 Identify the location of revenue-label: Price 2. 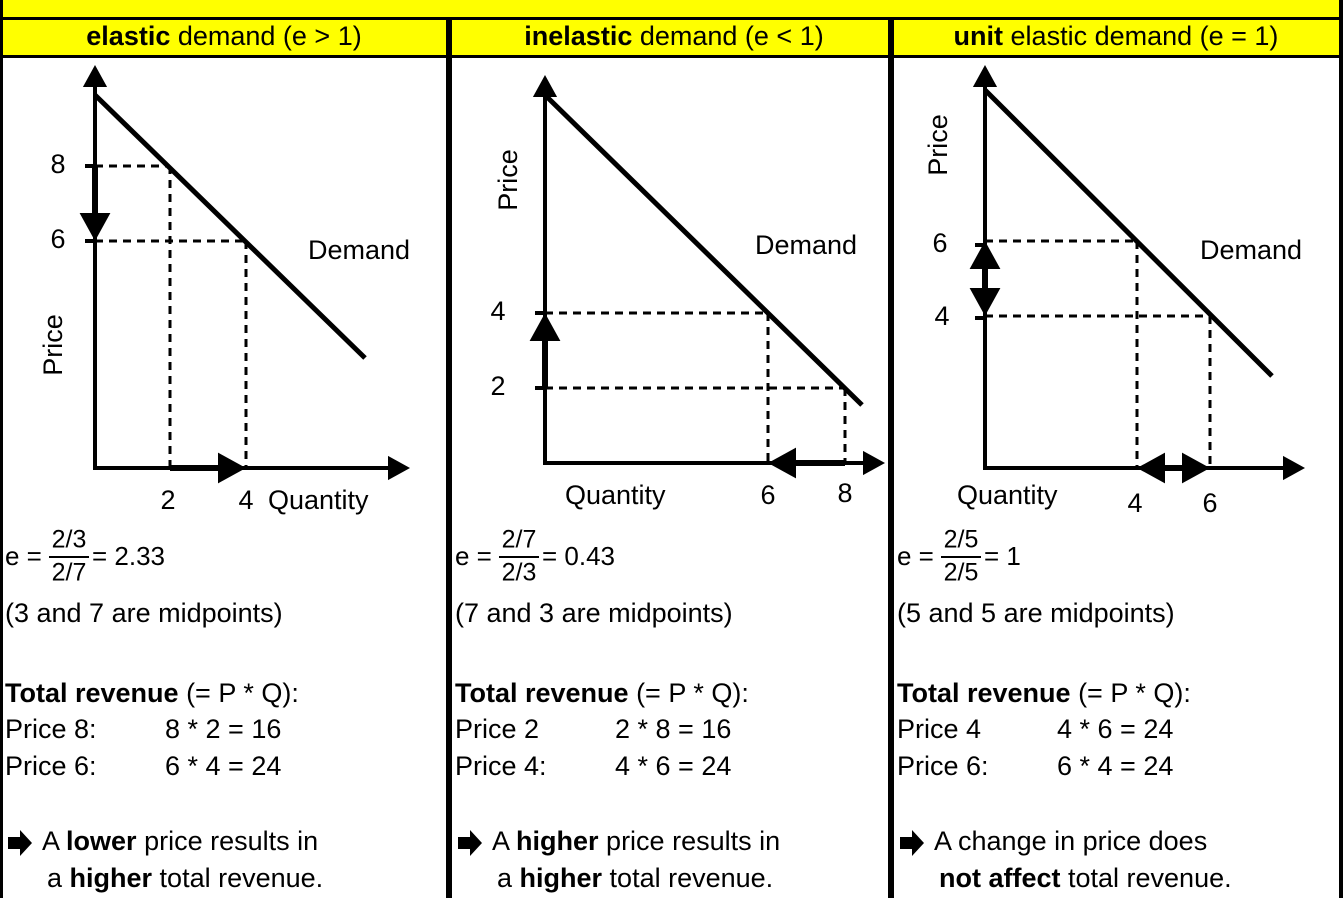
(497, 729).